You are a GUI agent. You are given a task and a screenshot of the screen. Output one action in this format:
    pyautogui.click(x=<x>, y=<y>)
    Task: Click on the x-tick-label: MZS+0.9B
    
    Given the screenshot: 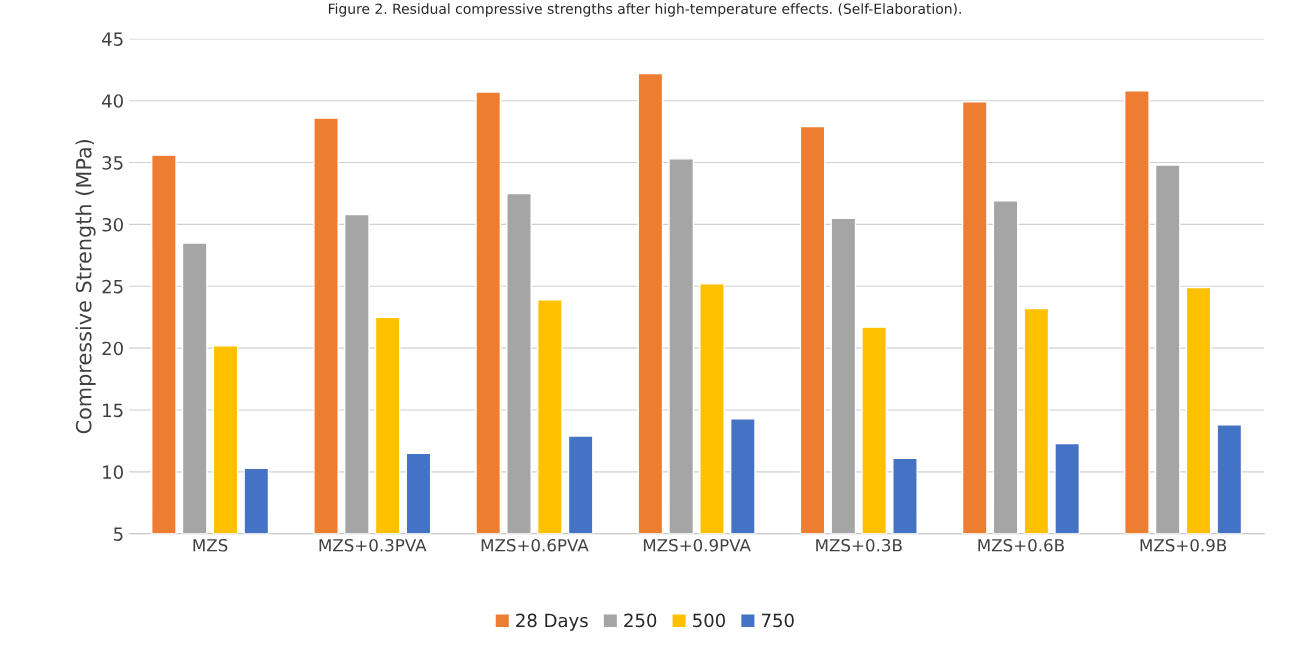 What is the action you would take?
    pyautogui.click(x=1183, y=545)
    